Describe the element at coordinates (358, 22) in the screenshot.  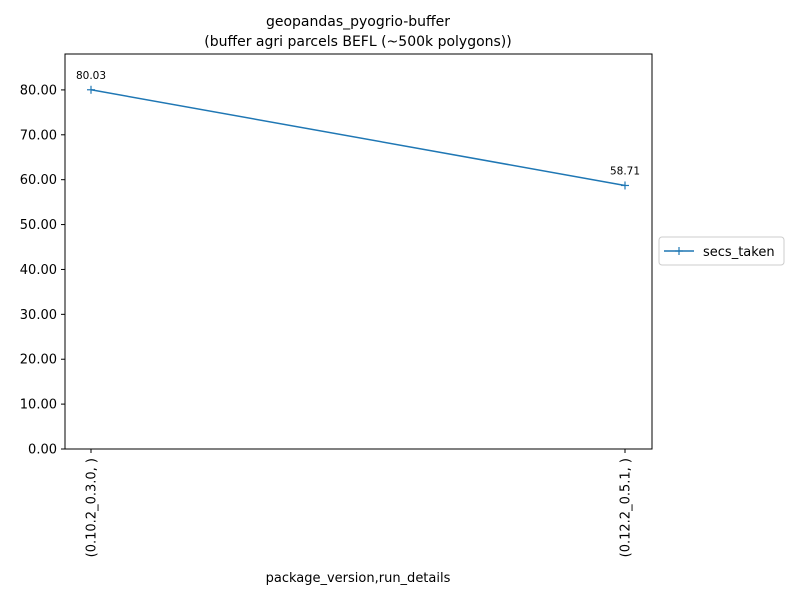
I see `chart-title: geopandas_pyogrio-buffer` at that location.